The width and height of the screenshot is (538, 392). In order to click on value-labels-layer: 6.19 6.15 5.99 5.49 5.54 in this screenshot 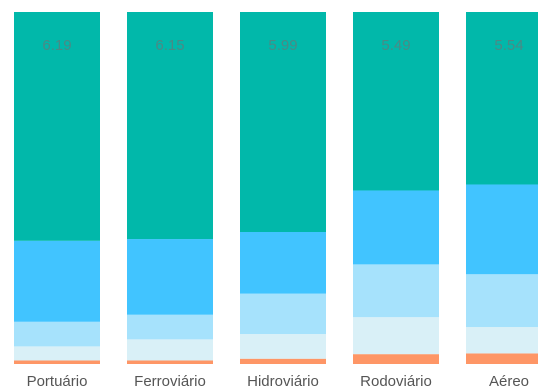, I will do `click(282, 45)`.